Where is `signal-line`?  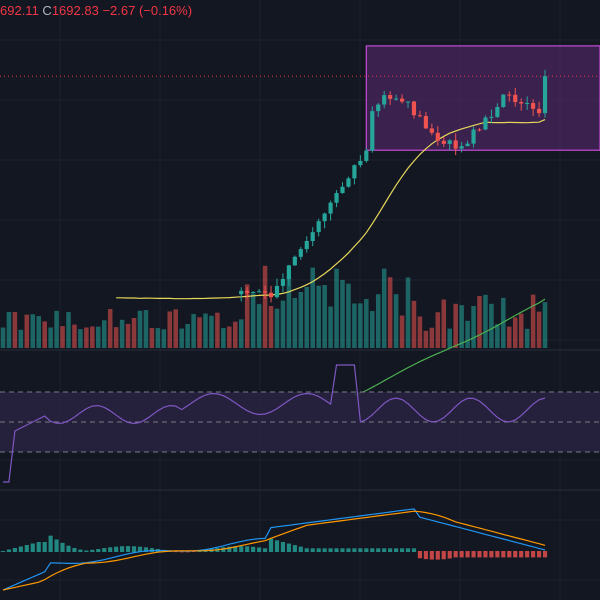 signal-line is located at coordinates (274, 550).